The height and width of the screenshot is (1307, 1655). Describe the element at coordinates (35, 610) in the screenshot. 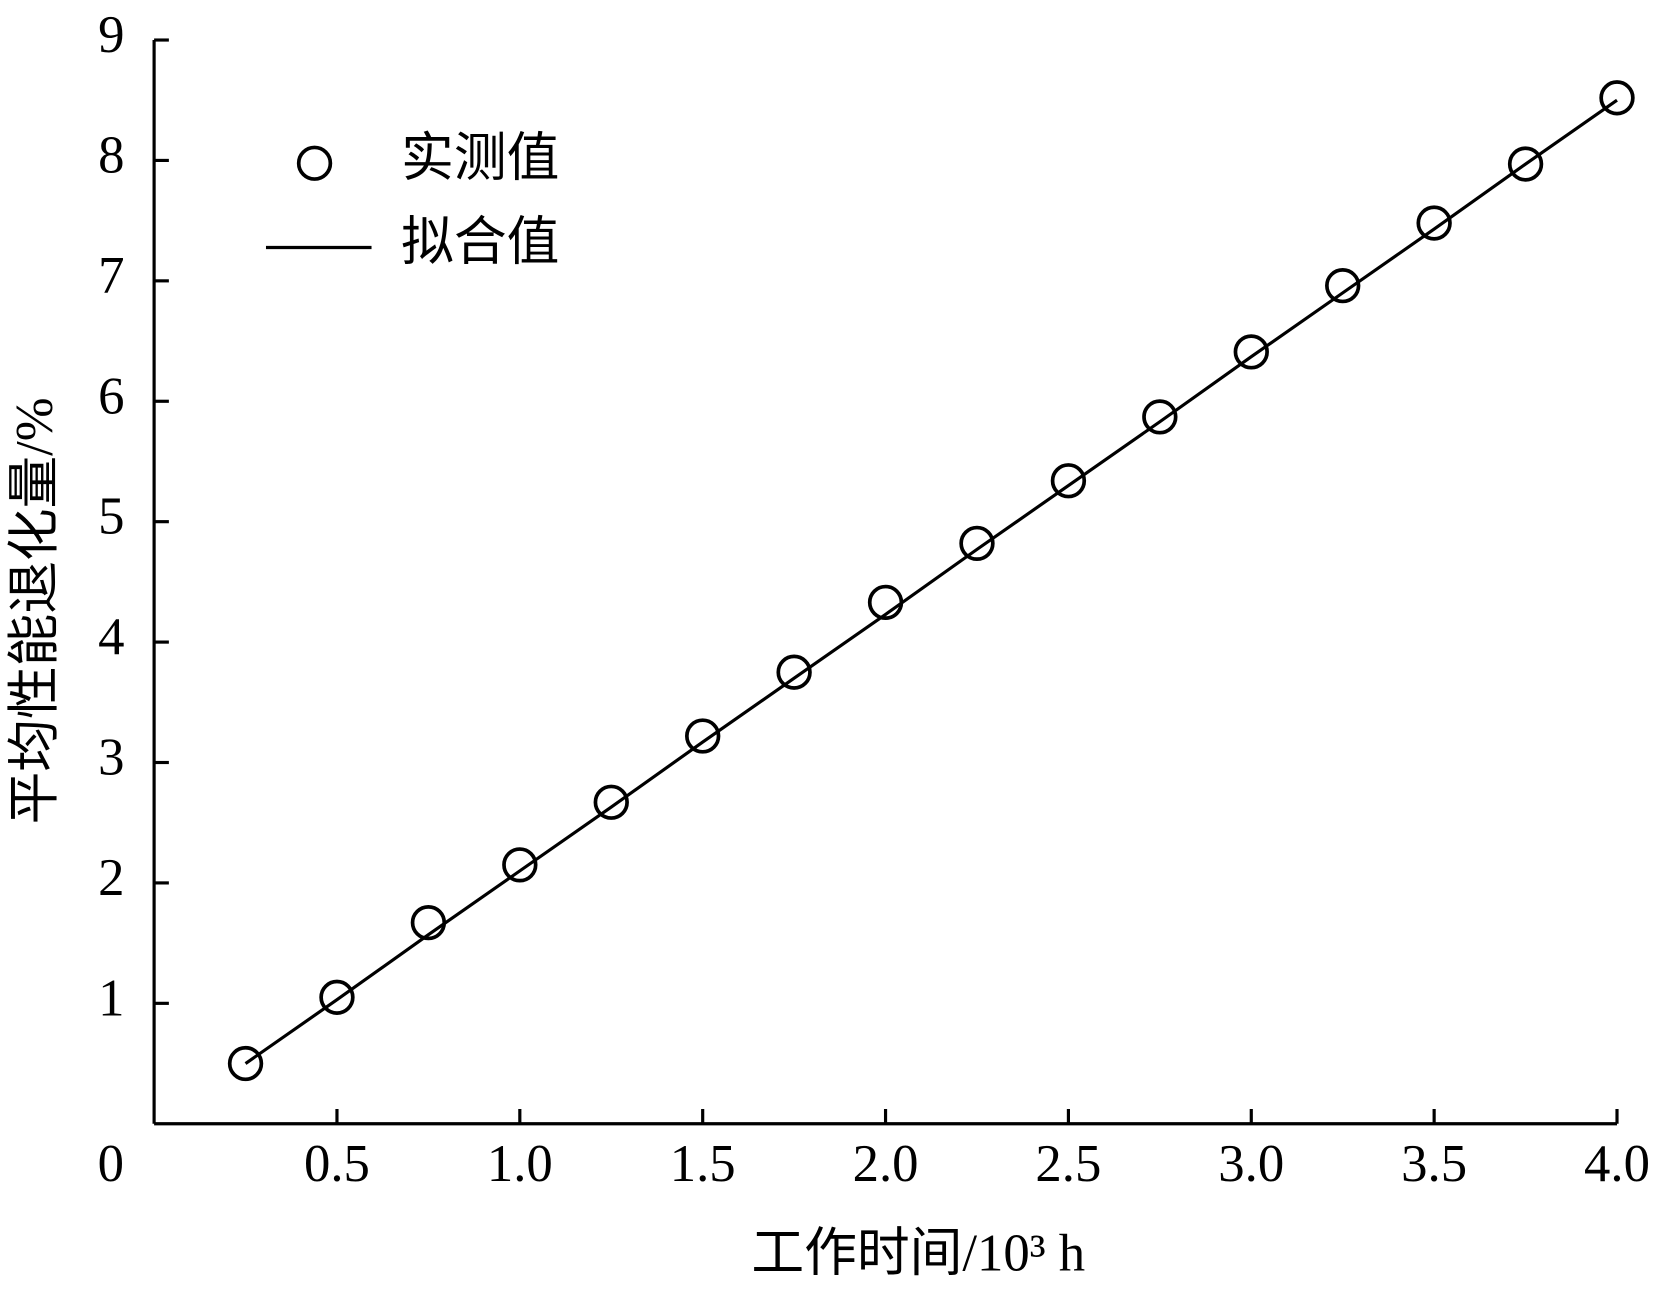

I see `y-axis-title: 平均性能退化量/%` at that location.